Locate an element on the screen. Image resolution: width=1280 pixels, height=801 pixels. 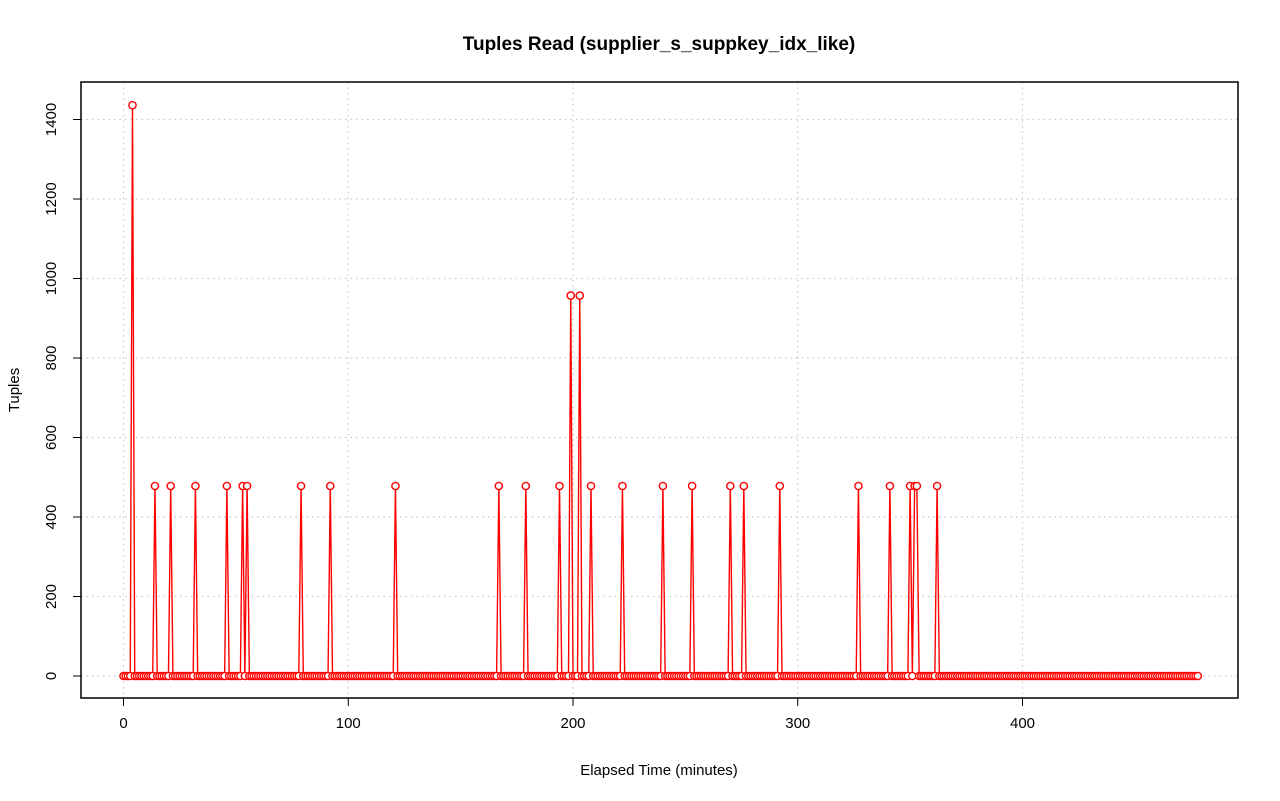
x-tick-label: 200 is located at coordinates (572, 723).